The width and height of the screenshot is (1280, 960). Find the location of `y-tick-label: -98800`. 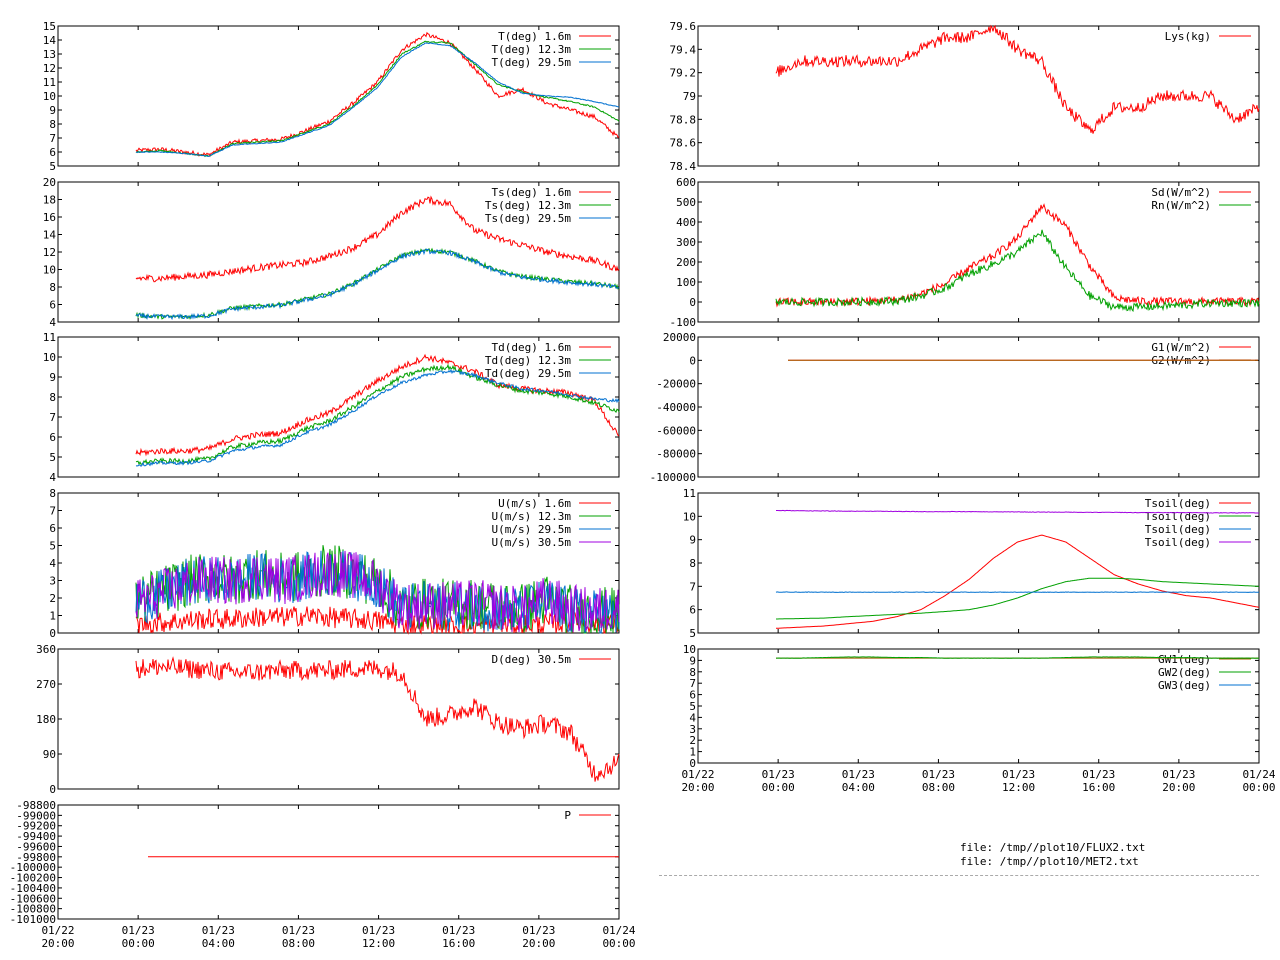

y-tick-label: -98800 is located at coordinates (36, 805).